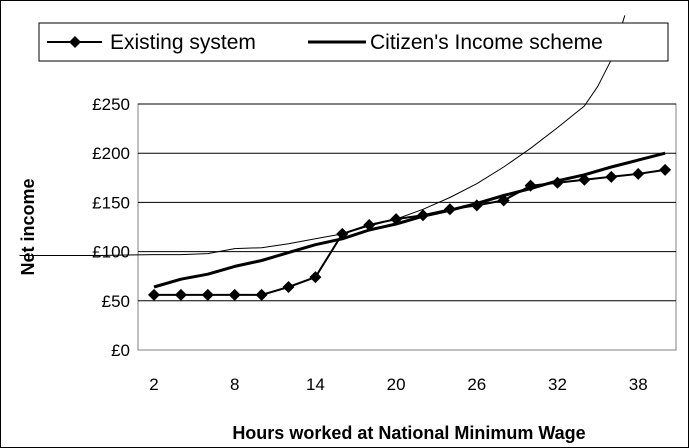 This screenshot has height=448, width=689. I want to click on y-axis-tick-labels: £0 £50 £100 £150 £200 £250, so click(111, 227).